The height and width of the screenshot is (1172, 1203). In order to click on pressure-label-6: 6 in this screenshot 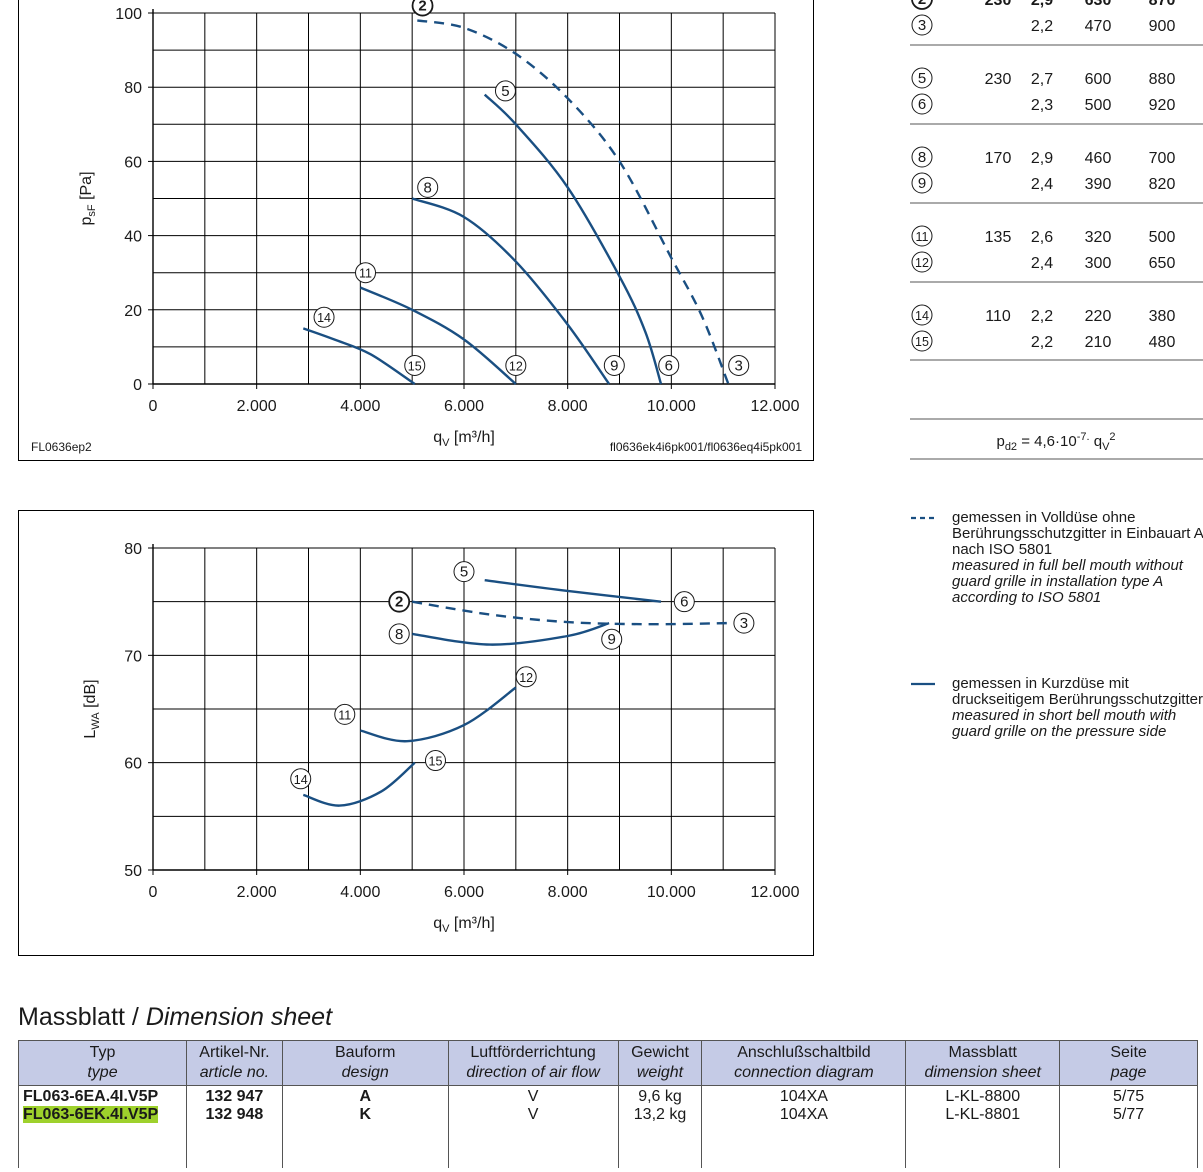, I will do `click(669, 365)`.